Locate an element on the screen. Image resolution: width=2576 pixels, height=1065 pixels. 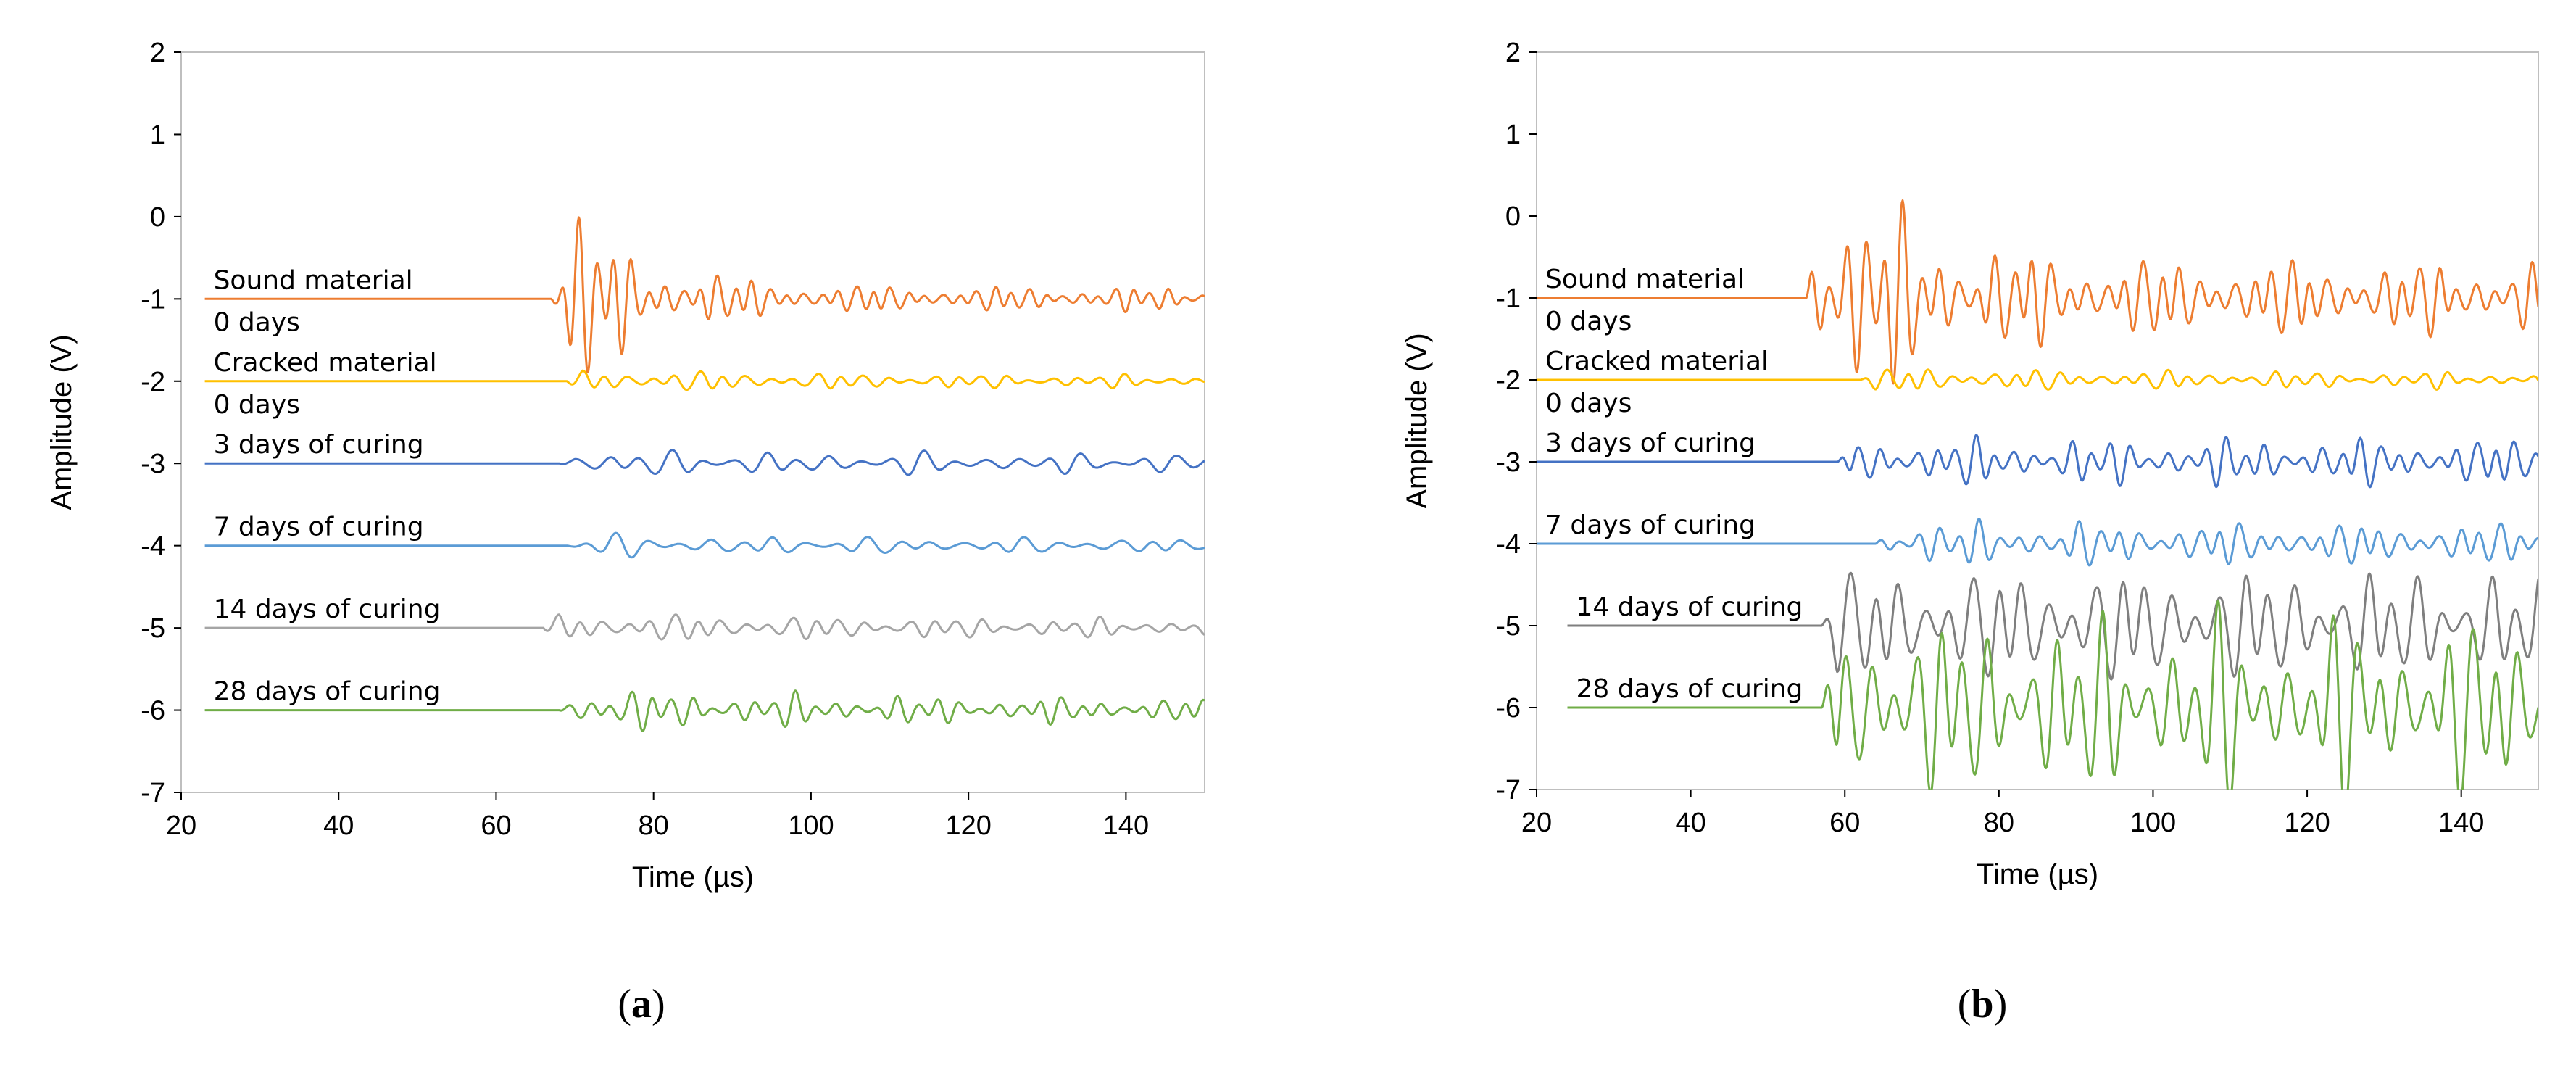
caption-letter: a is located at coordinates (641, 1004).